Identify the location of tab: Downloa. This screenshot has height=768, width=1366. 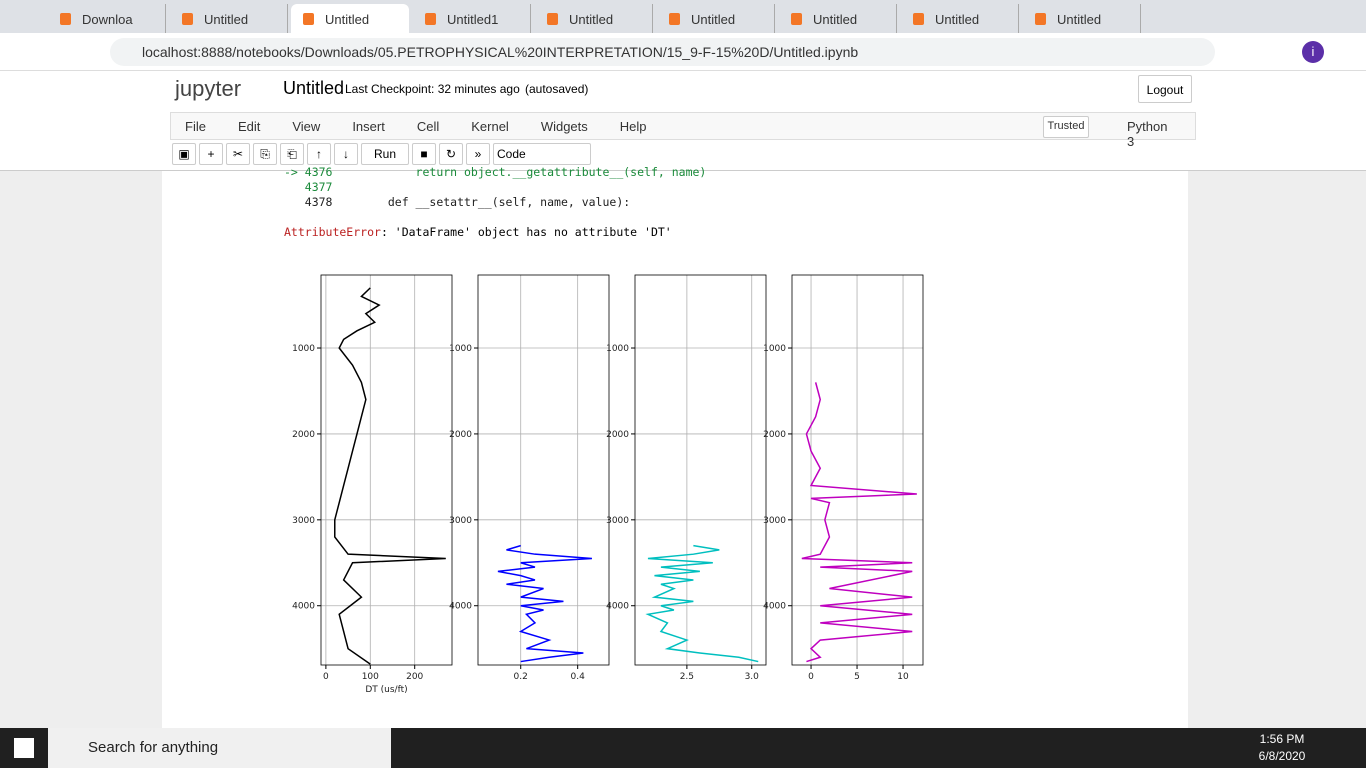
(107, 18).